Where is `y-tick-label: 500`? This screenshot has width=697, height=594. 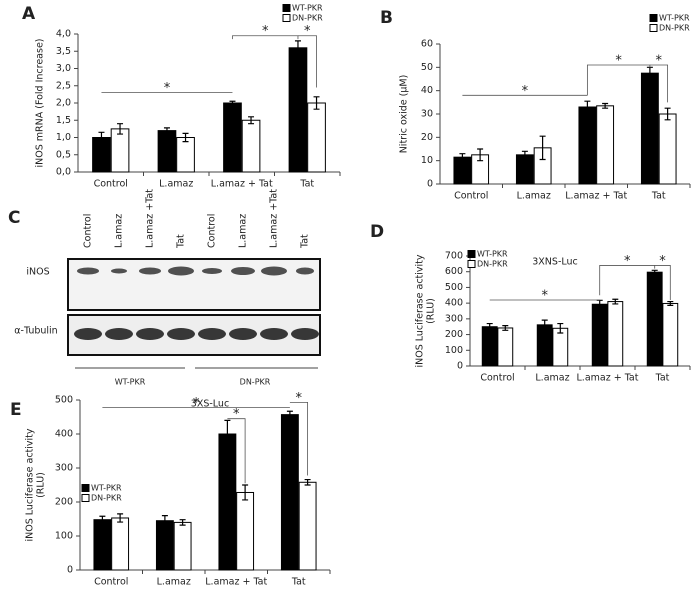 y-tick-label: 500 is located at coordinates (454, 287).